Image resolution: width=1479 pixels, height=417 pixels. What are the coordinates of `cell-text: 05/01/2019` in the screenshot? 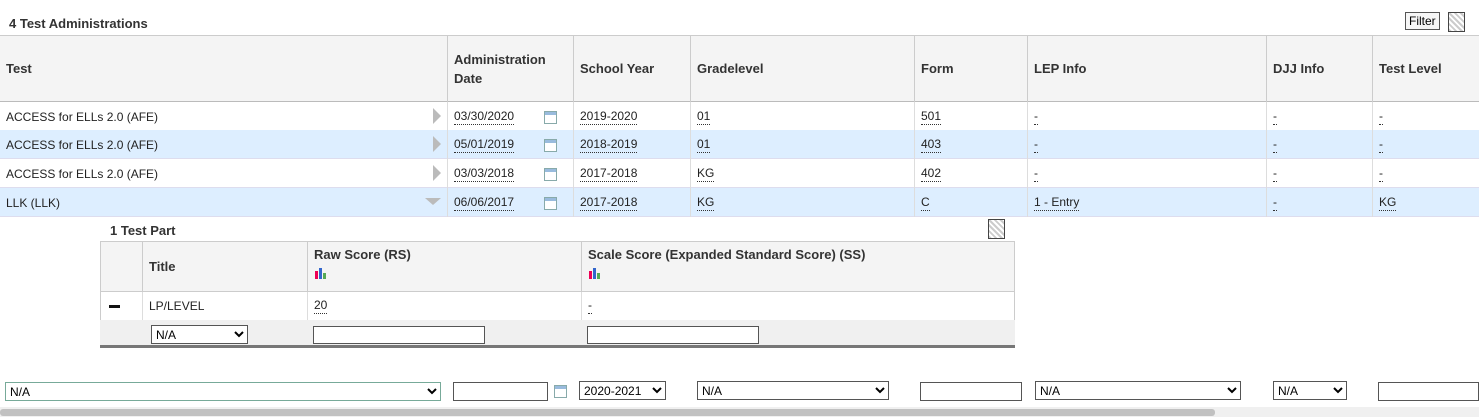 It's located at (484, 144).